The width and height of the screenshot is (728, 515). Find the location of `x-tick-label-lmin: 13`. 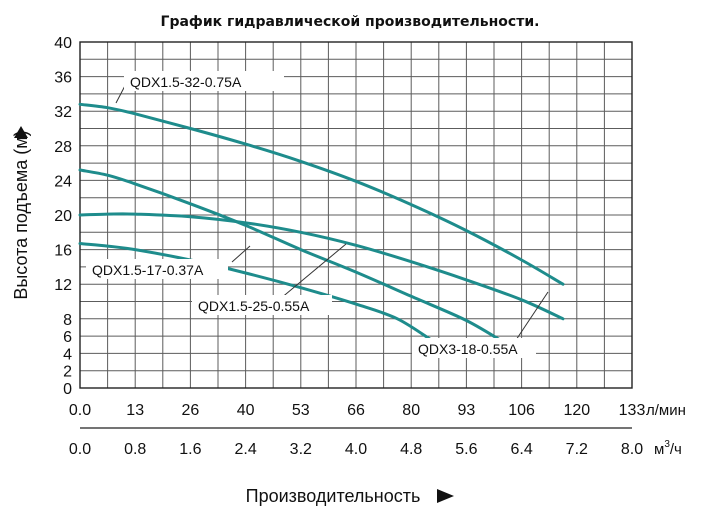

x-tick-label-lmin: 13 is located at coordinates (135, 410).